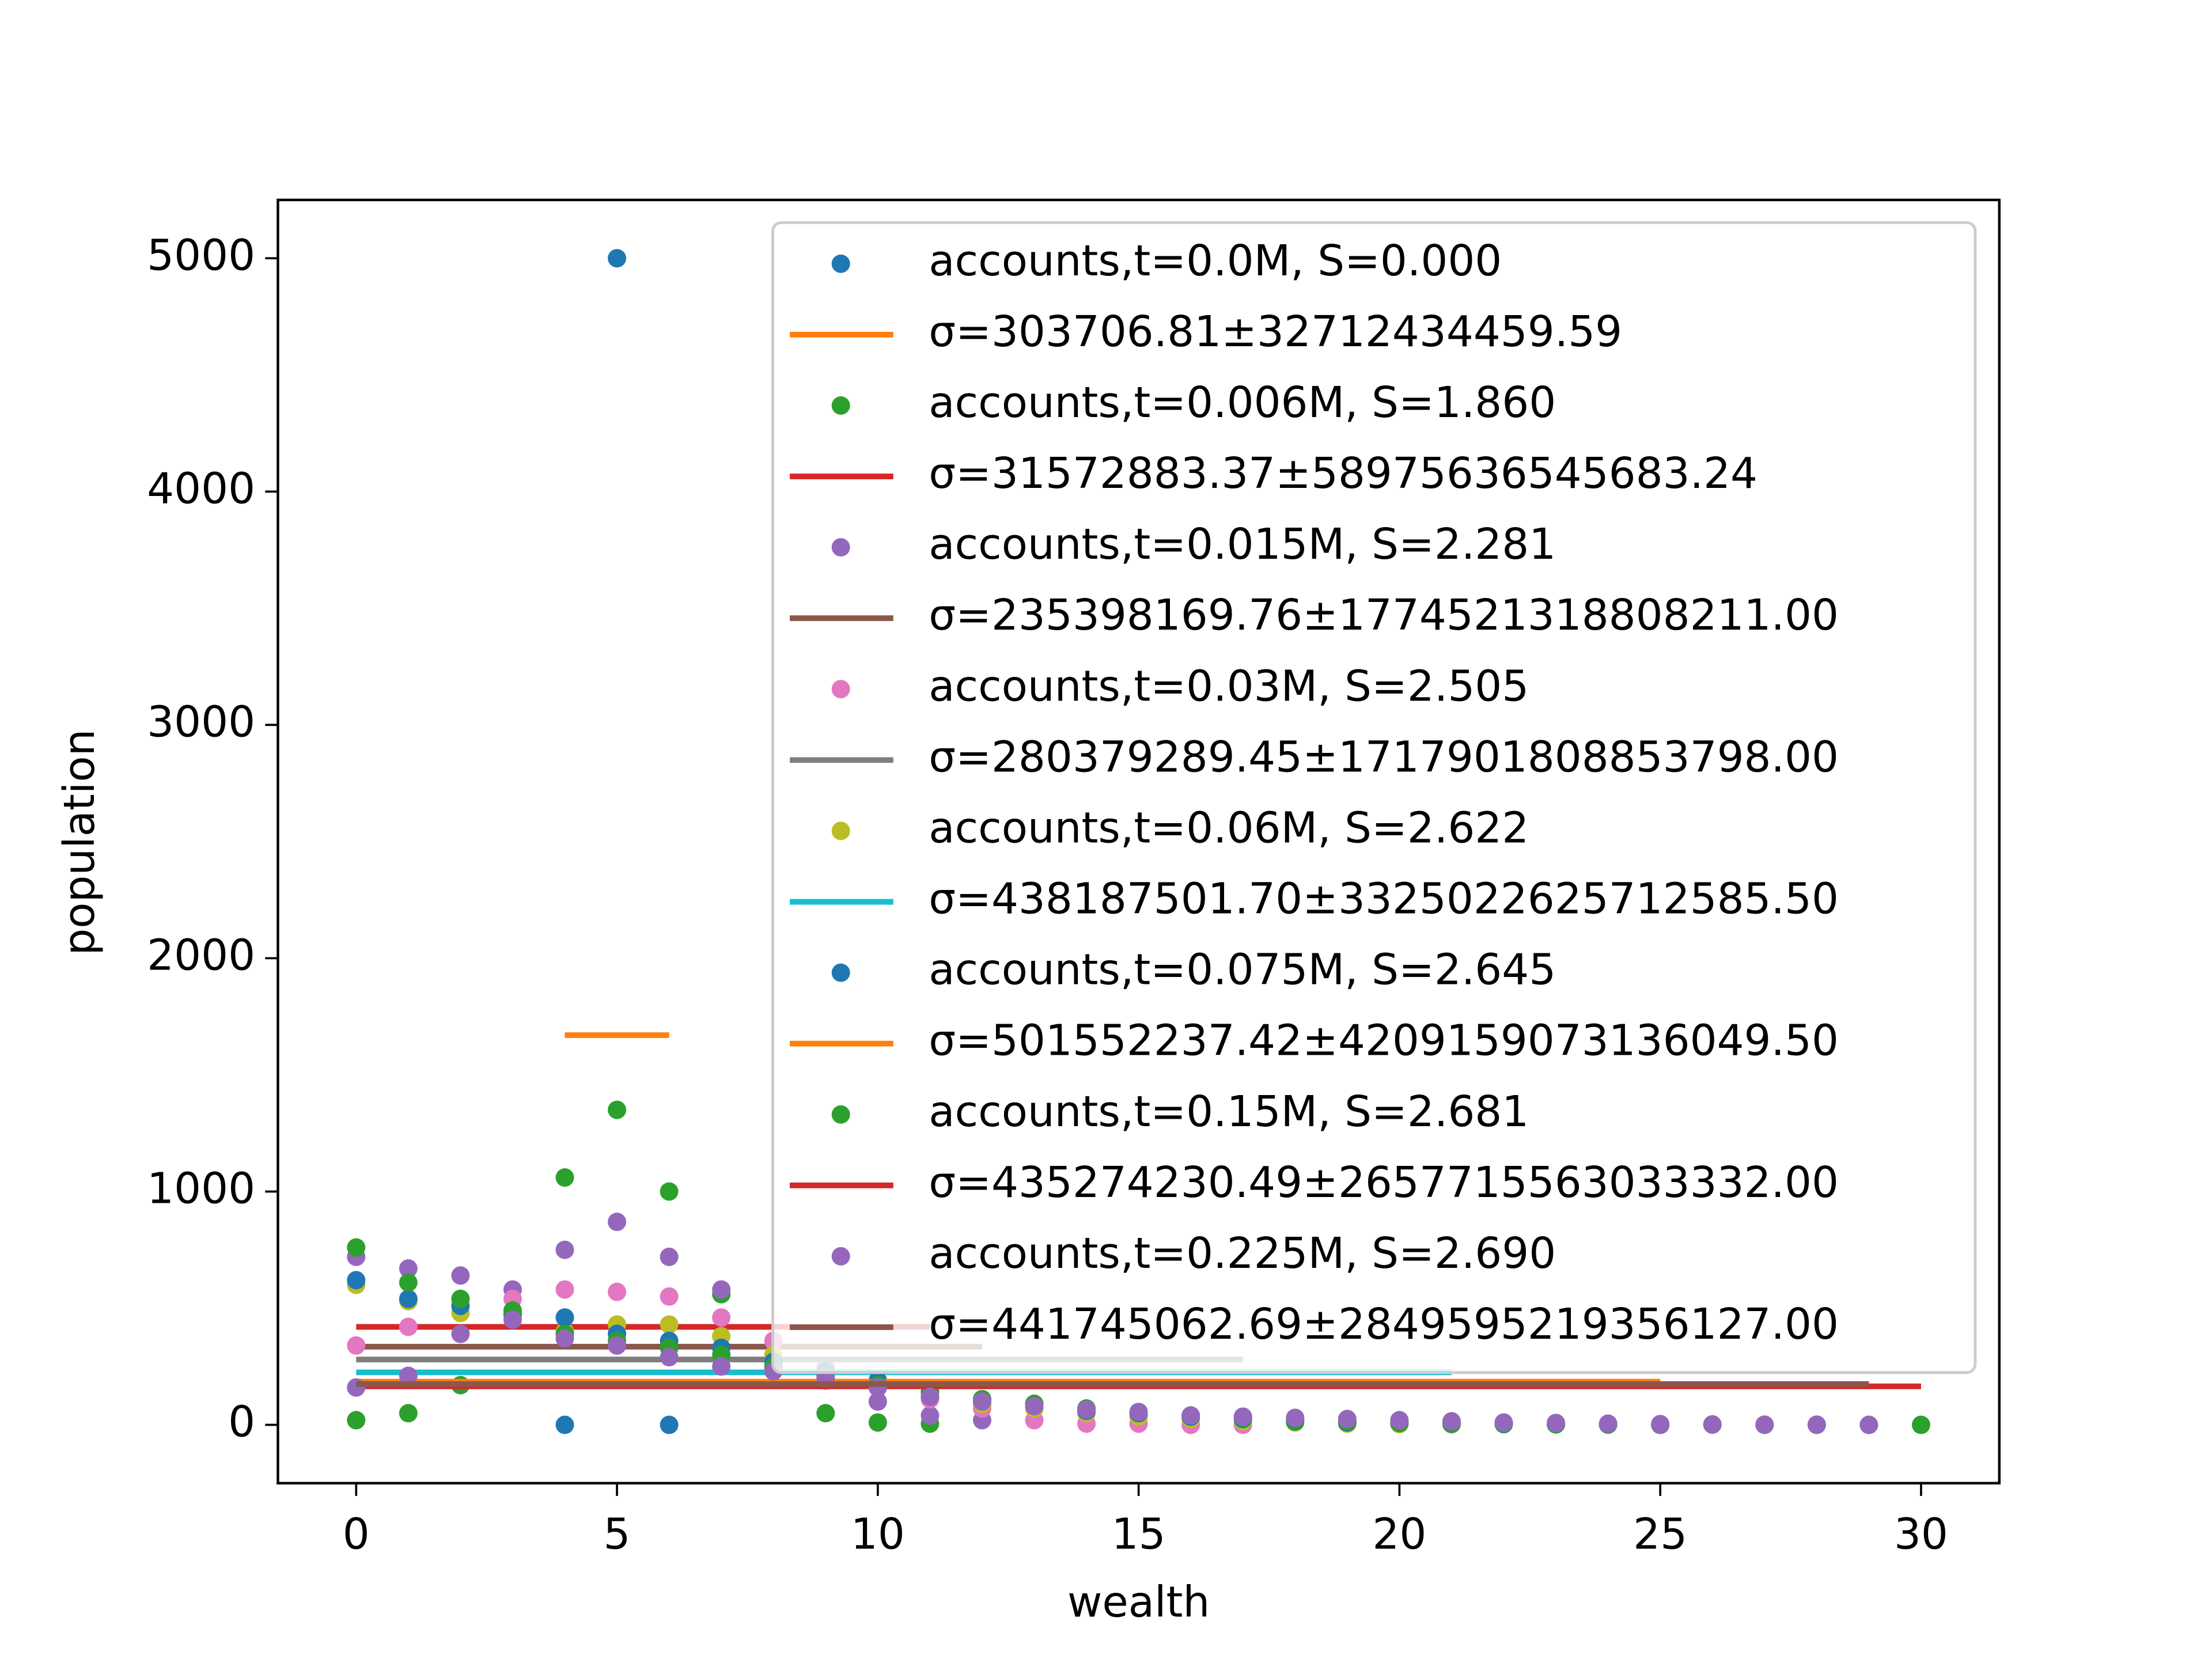 This screenshot has width=2212, height=1659. I want to click on legend-label: σ=31572883.37±58975636545683.24, so click(1343, 473).